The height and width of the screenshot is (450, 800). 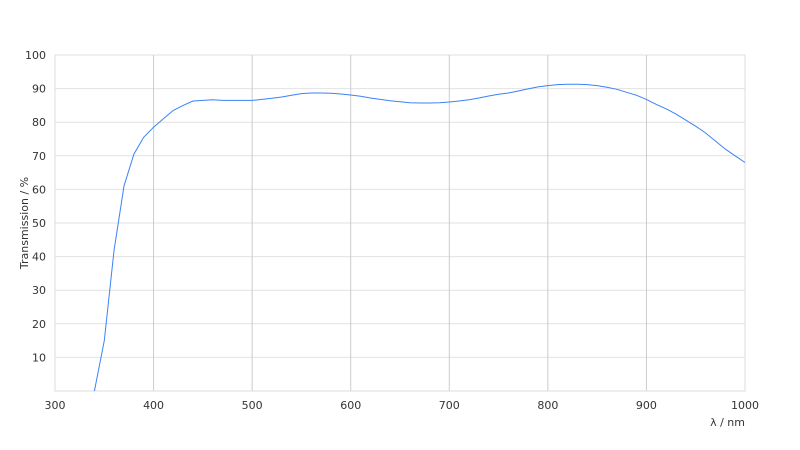 I want to click on x-tick-label: 600, so click(x=350, y=405).